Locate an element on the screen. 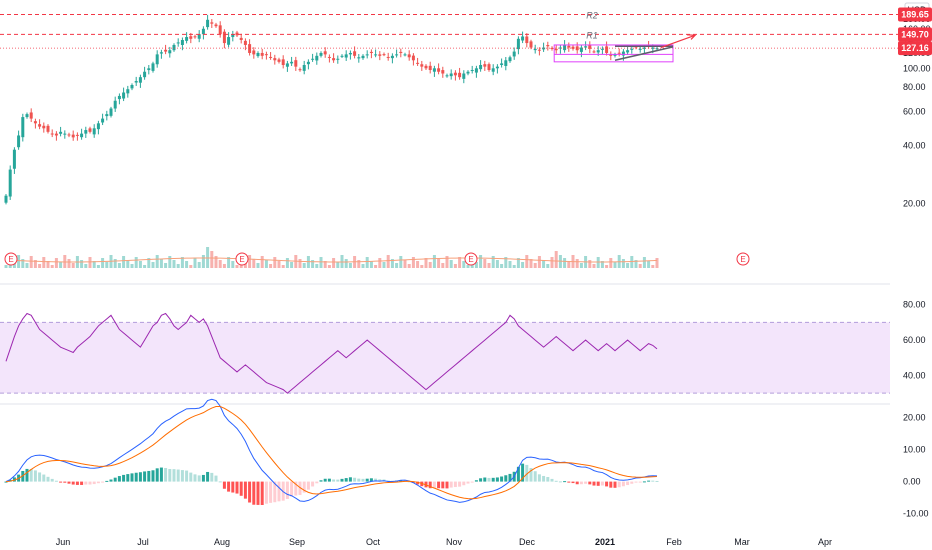 The width and height of the screenshot is (932, 550). time-axis-label: Jun is located at coordinates (63, 542).